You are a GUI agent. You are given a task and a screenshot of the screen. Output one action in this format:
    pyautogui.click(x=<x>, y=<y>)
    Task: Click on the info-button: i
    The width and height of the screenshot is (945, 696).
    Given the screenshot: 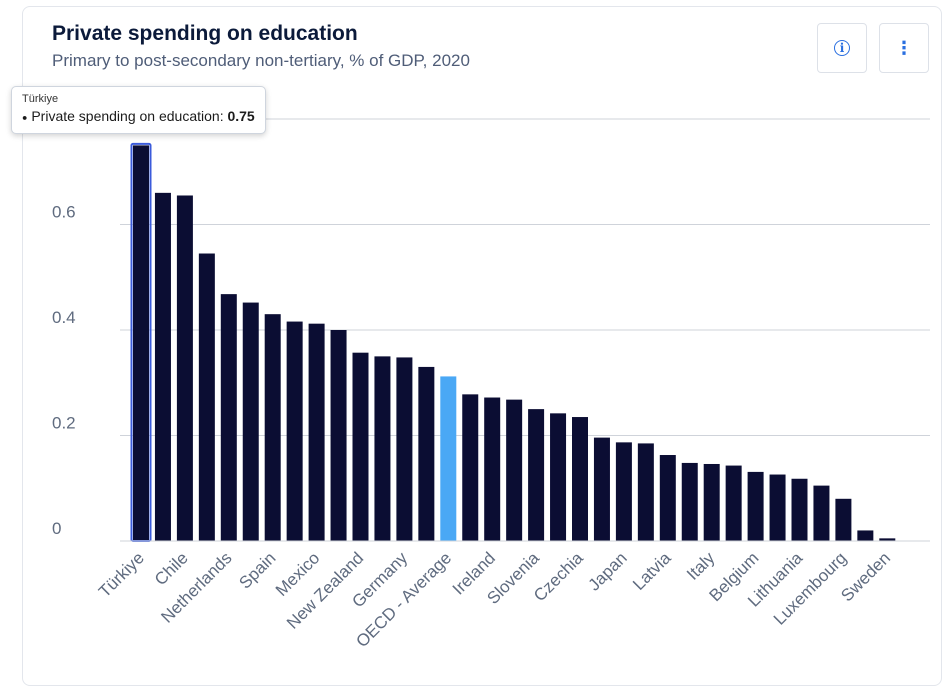 What is the action you would take?
    pyautogui.click(x=842, y=48)
    